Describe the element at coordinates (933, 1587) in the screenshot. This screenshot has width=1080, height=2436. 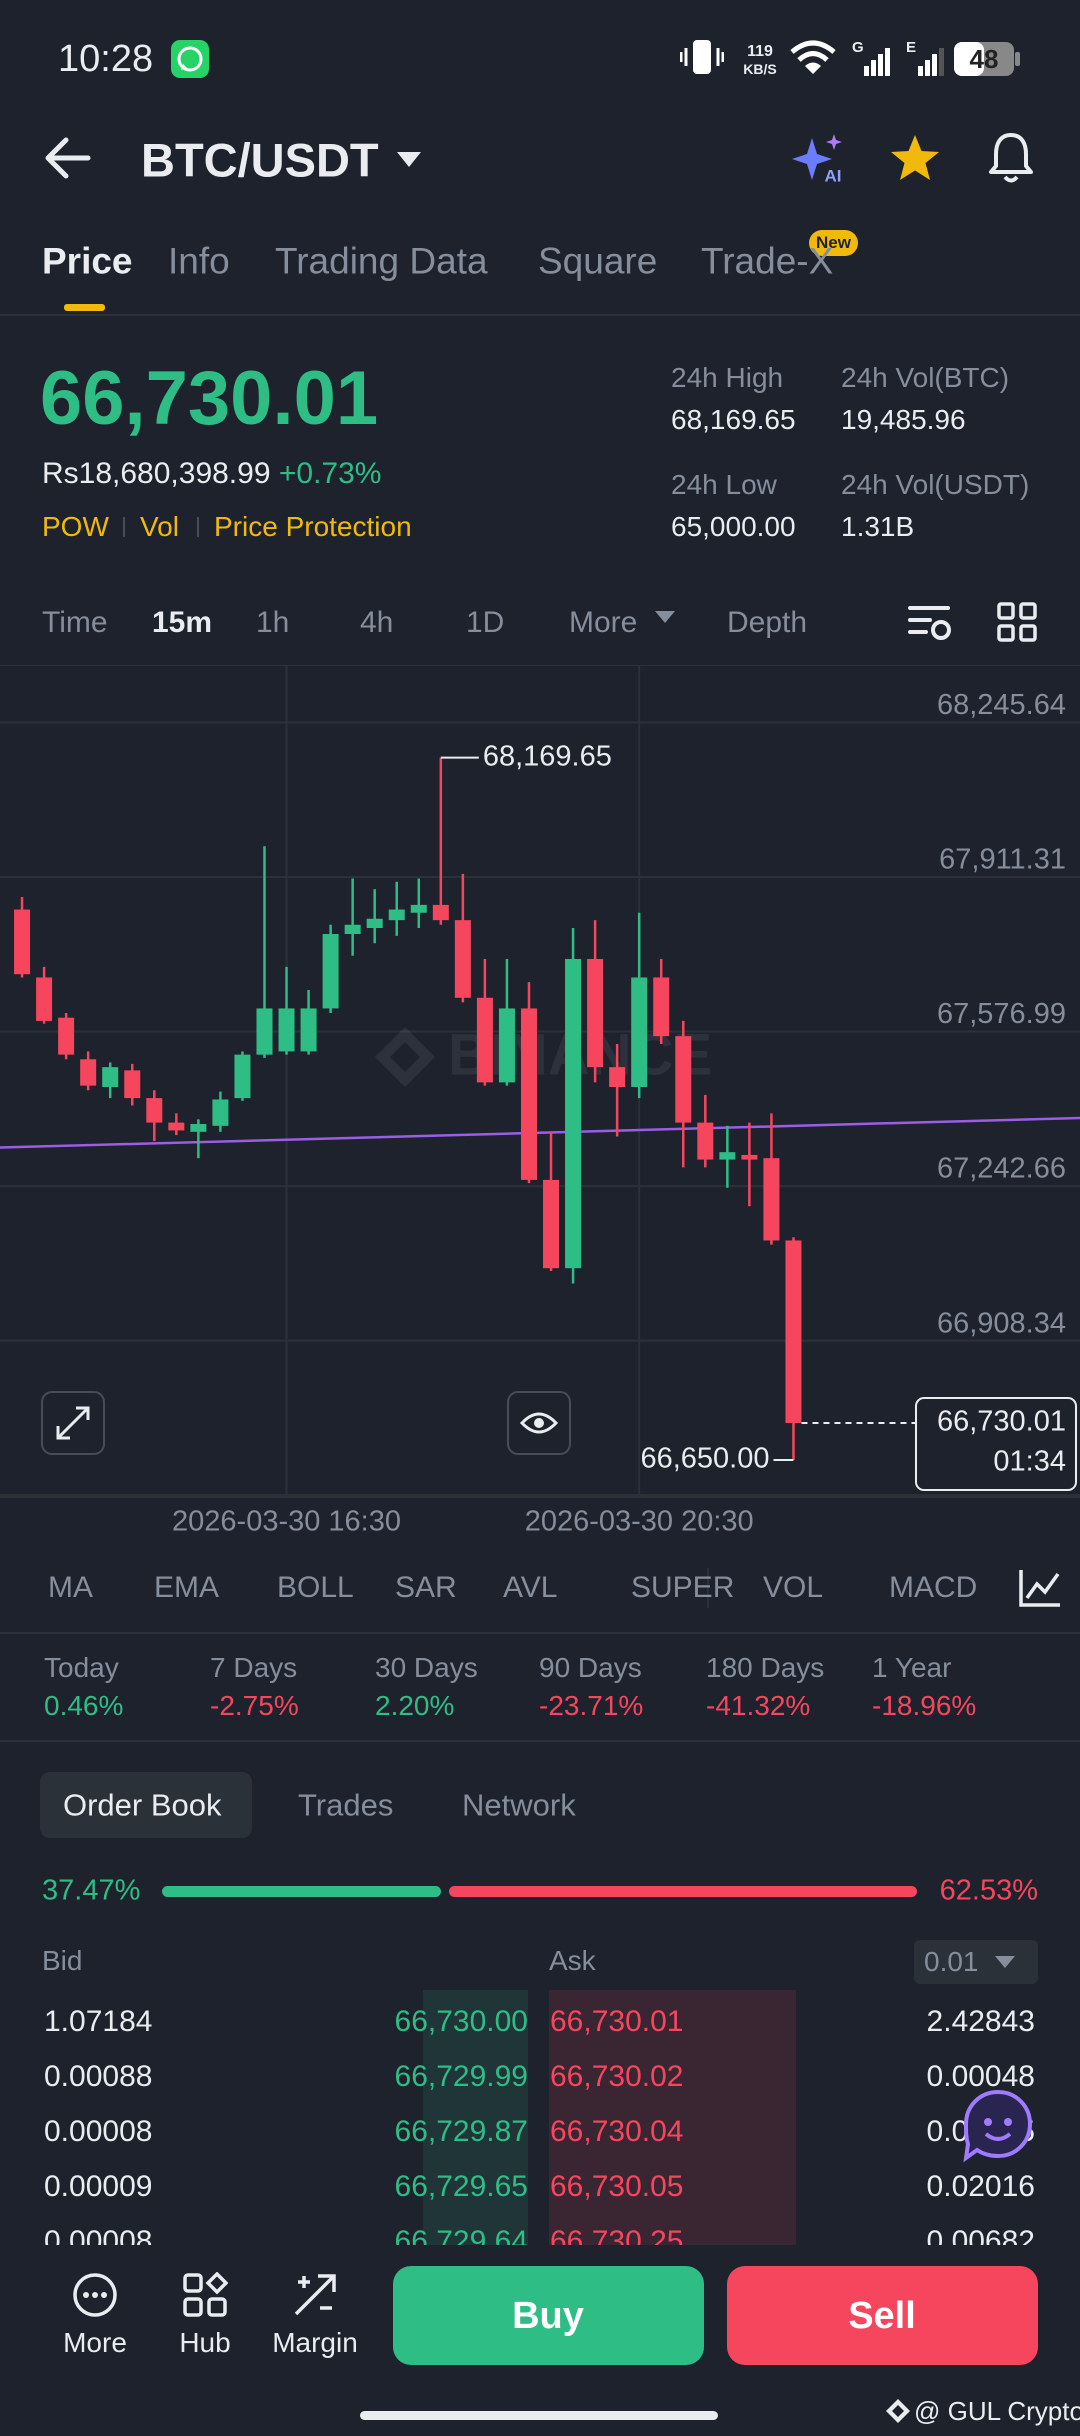
I see `indicator: MACD` at that location.